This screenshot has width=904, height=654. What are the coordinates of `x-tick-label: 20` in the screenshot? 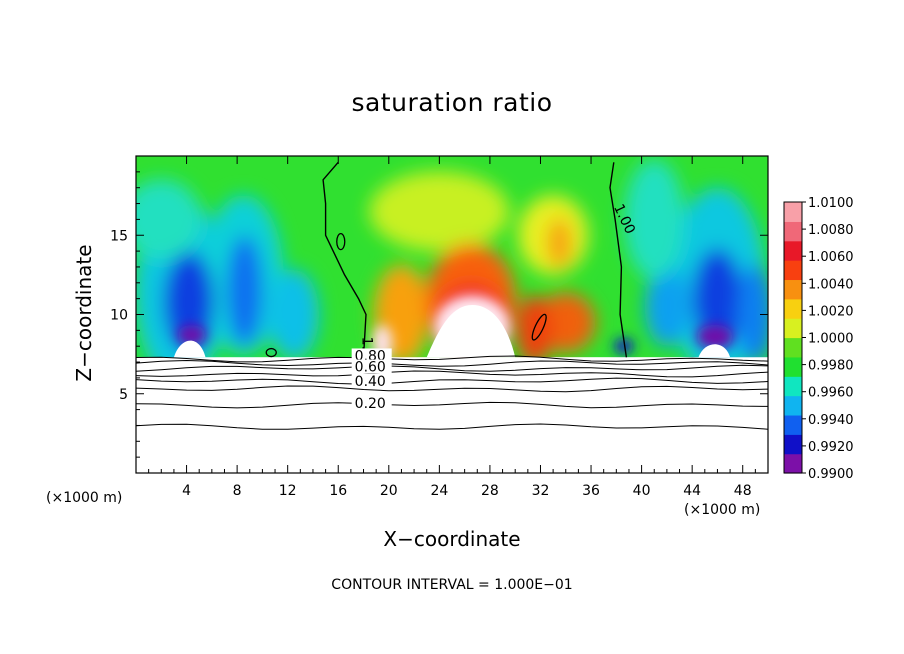 It's located at (389, 491).